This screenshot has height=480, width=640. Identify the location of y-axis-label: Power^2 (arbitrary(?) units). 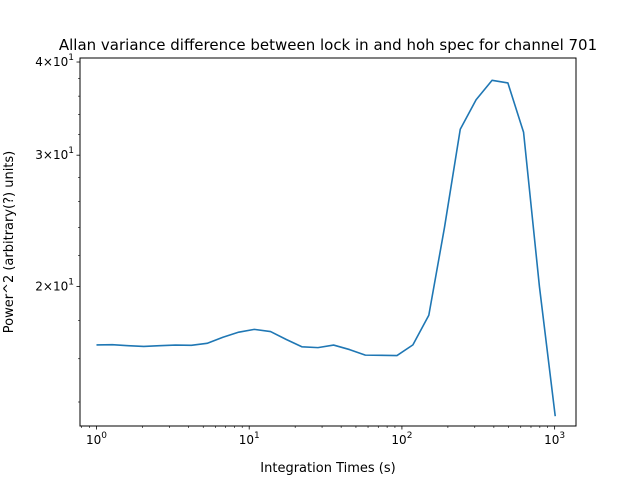
(9, 242).